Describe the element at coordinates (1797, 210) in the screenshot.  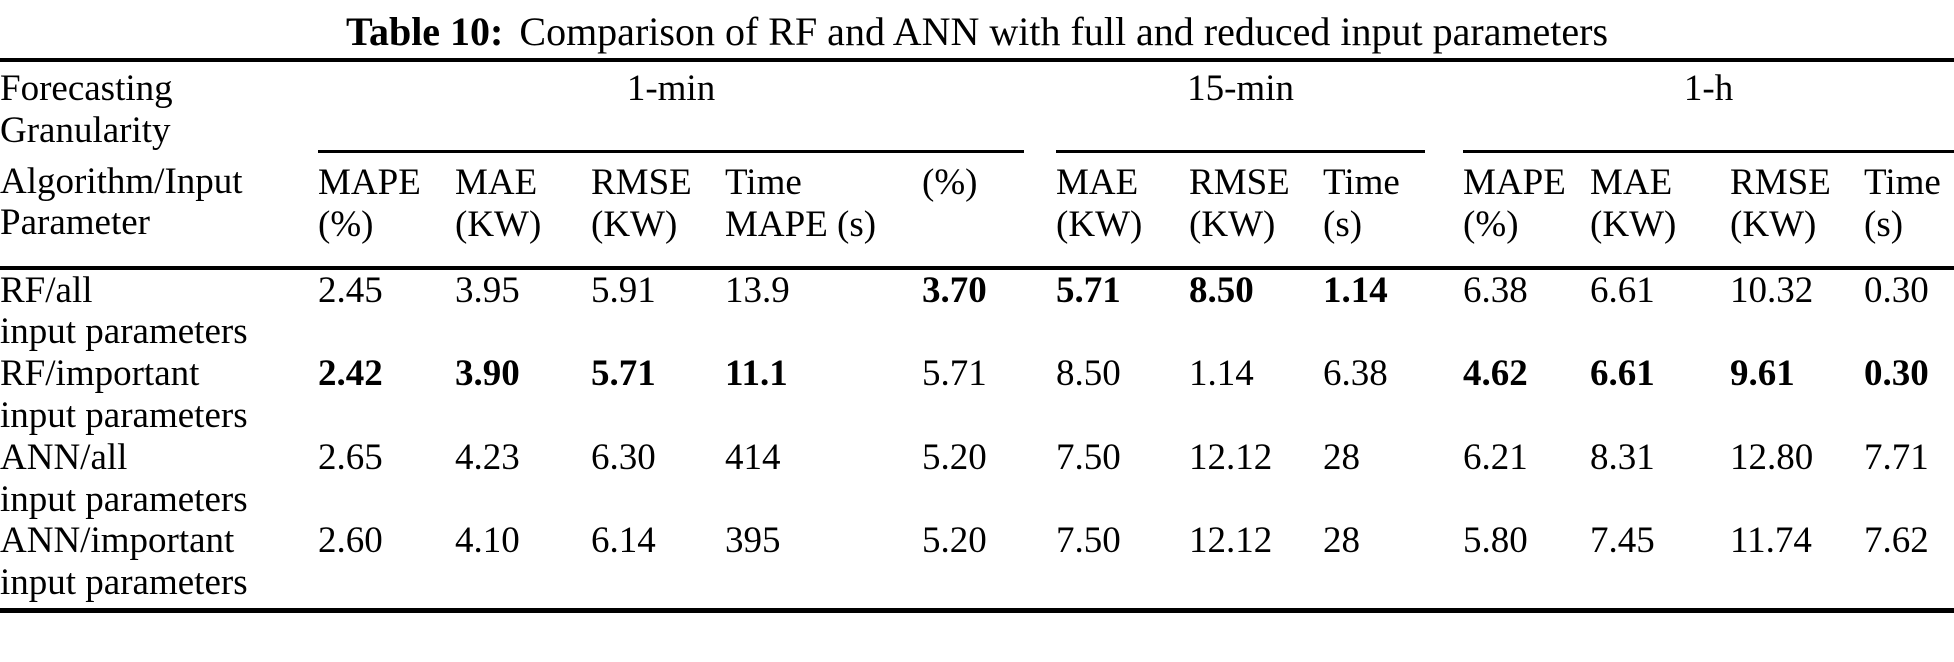
I see `col-header-rmse-1h: RMSE (KW)` at that location.